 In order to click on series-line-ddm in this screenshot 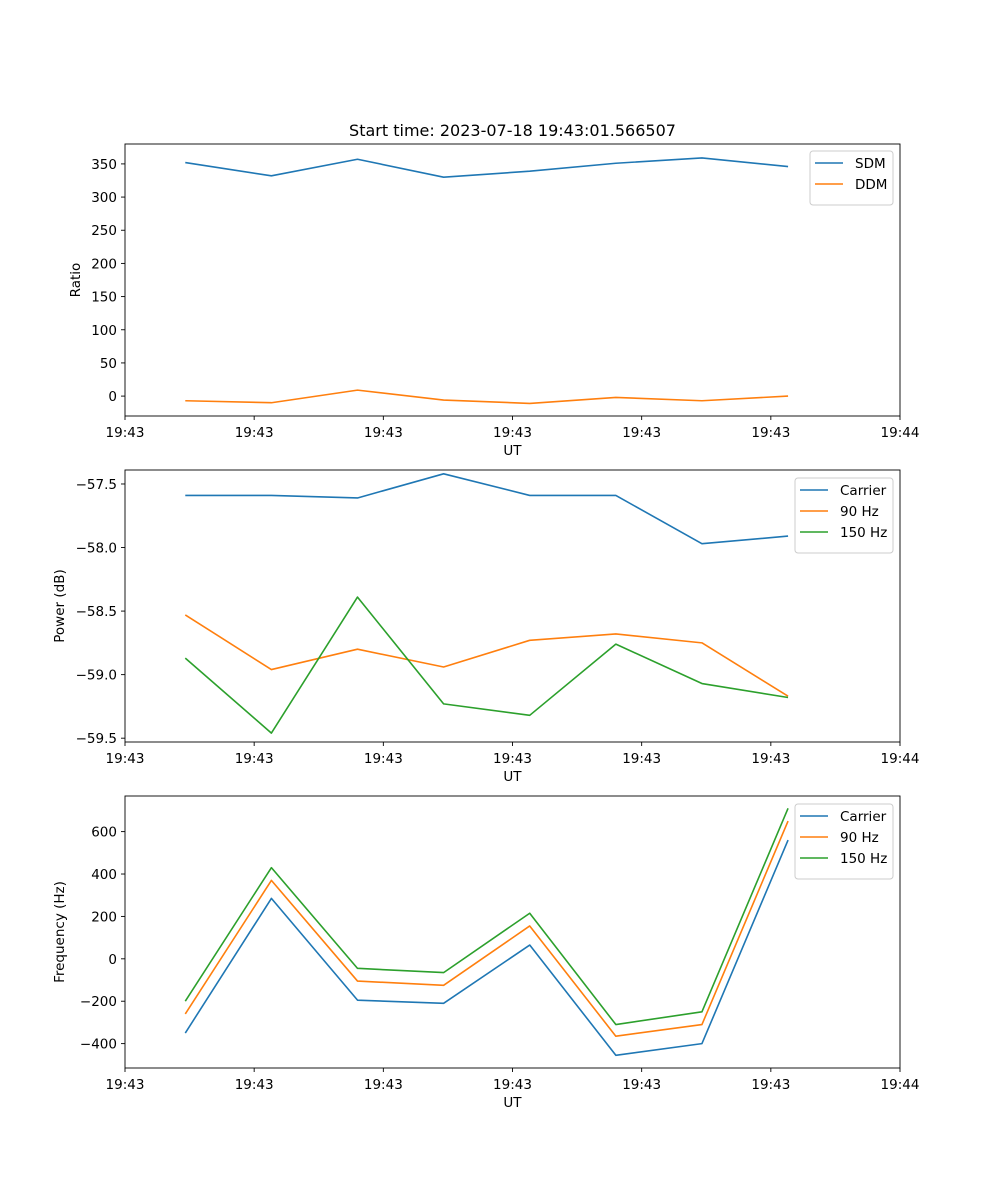, I will do `click(487, 397)`.